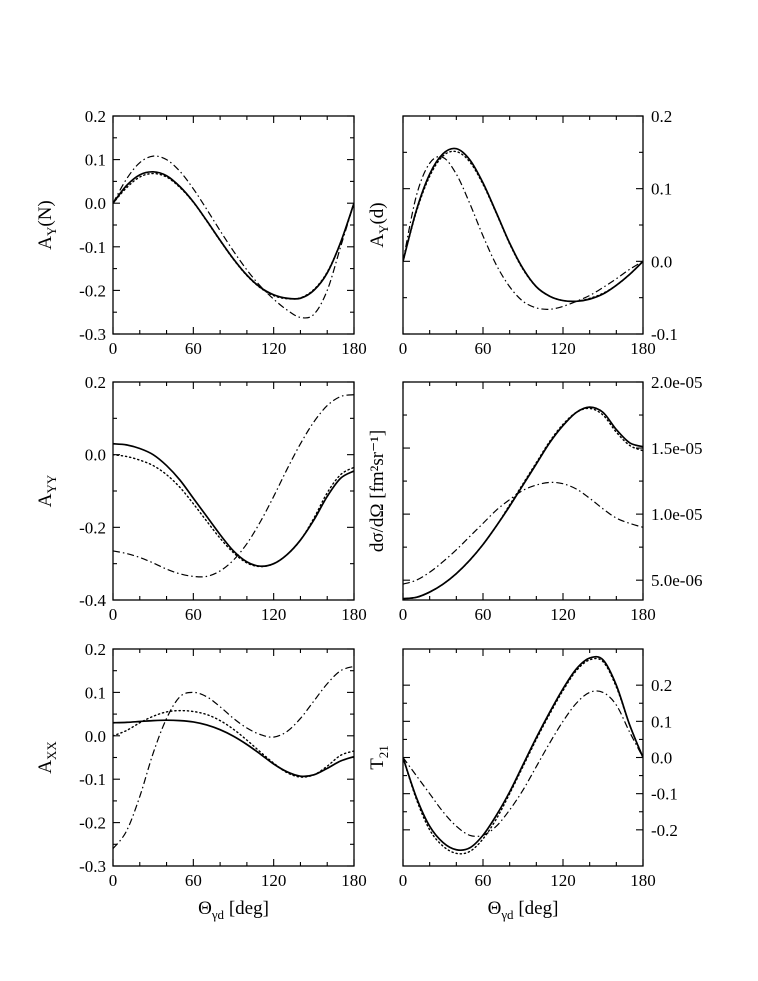 This screenshot has height=981, width=758. Describe the element at coordinates (676, 382) in the screenshot. I see `y-tick-label: 2.0e-05` at that location.